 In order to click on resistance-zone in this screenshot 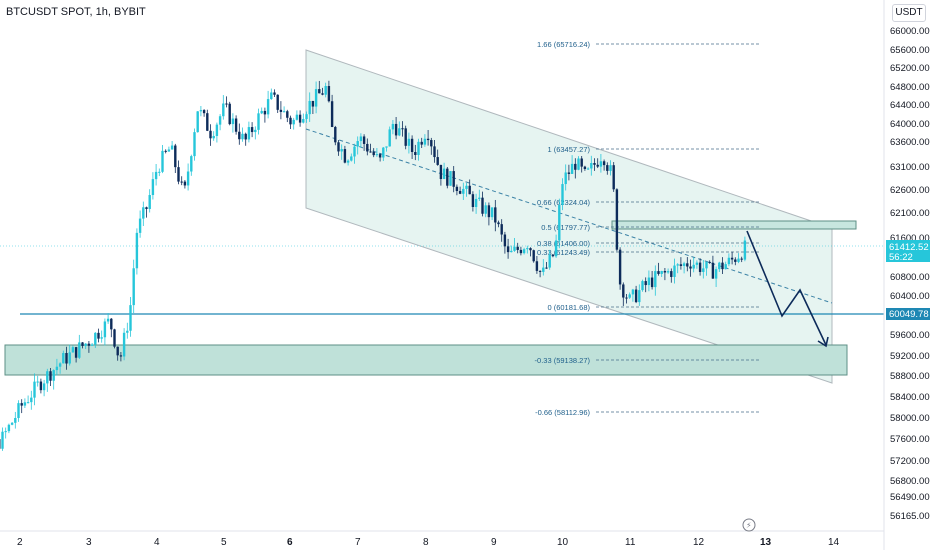, I will do `click(734, 225)`.